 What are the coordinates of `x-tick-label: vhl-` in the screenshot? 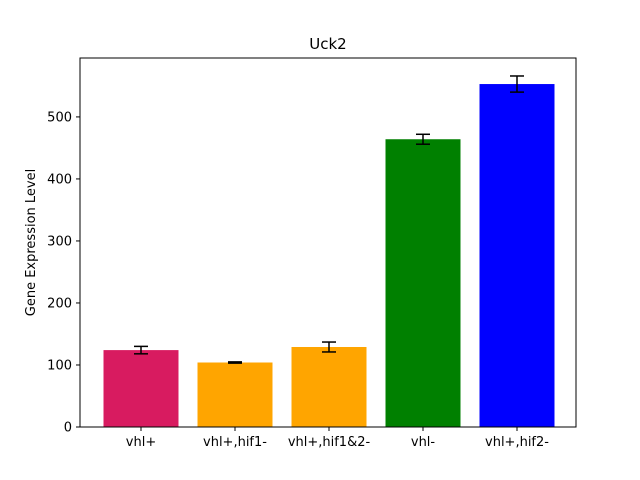 It's located at (423, 442).